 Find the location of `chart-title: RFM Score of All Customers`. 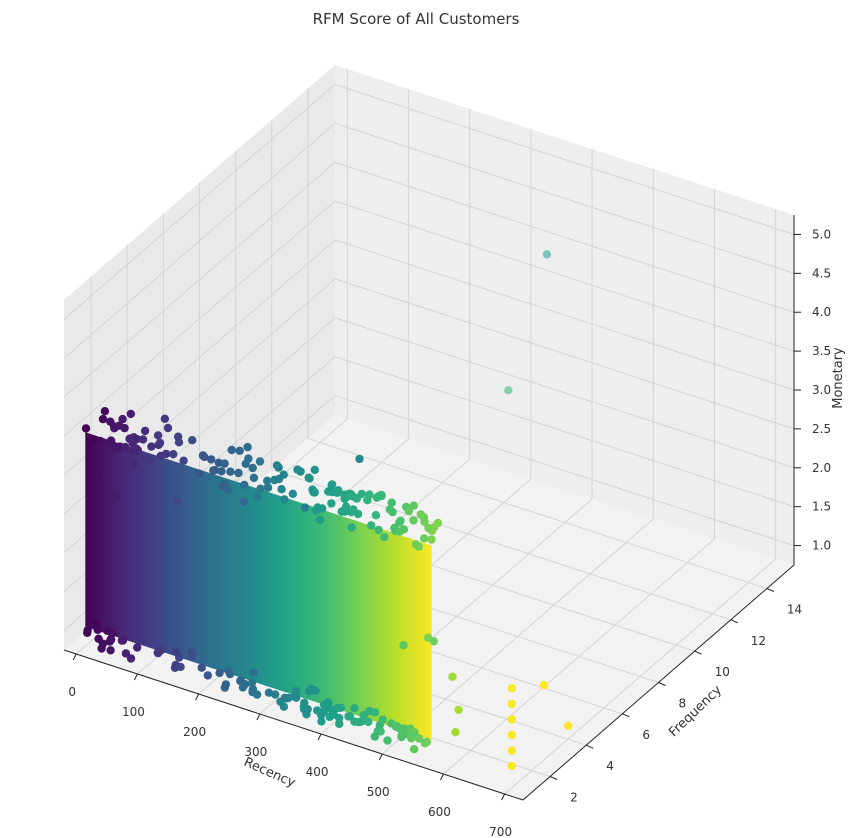

chart-title: RFM Score of All Customers is located at coordinates (416, 19).